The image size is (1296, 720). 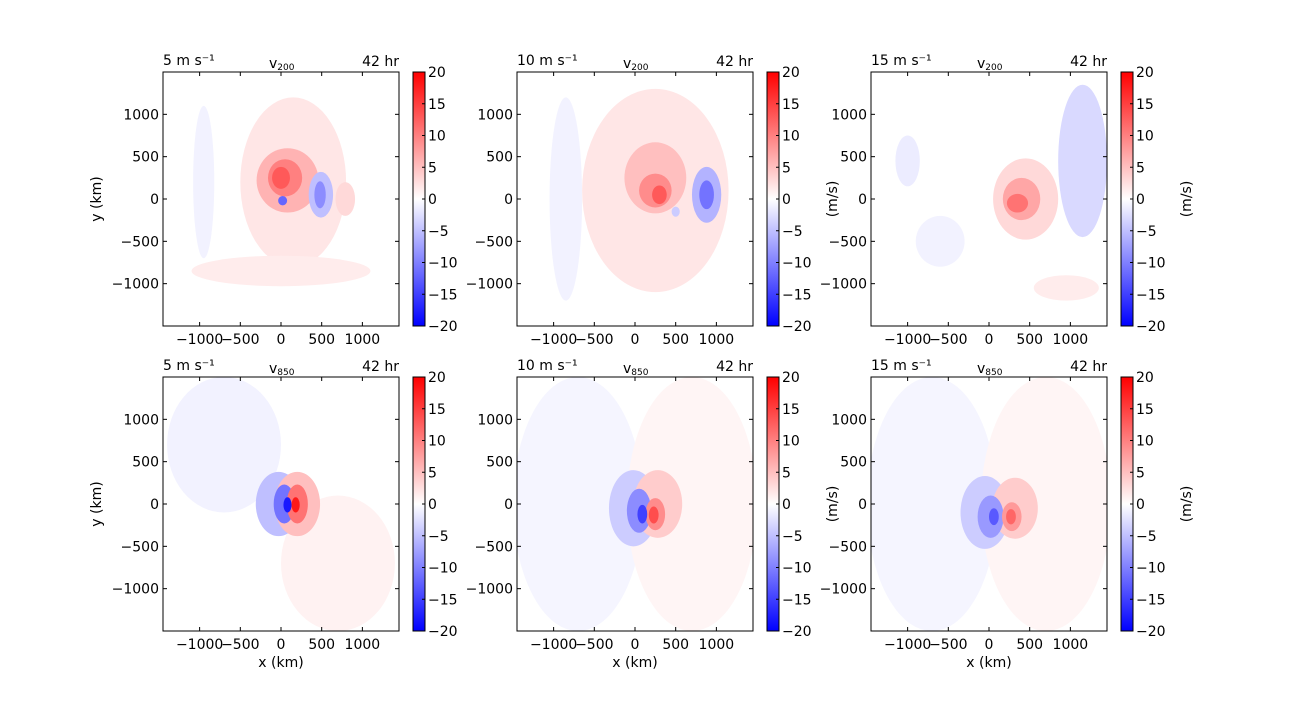 I want to click on colorbar: 20 15 10 5 0 −5 −10 −15 −20, so click(x=435, y=505).